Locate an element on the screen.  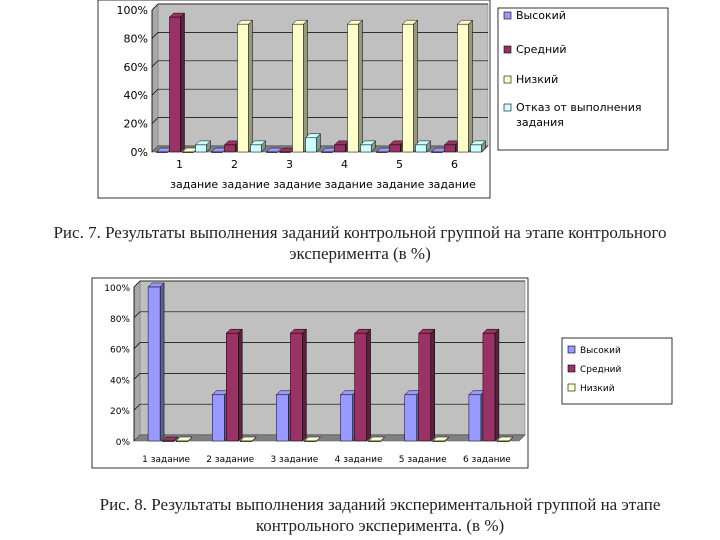
y-tick-label: 100% is located at coordinates (132, 10).